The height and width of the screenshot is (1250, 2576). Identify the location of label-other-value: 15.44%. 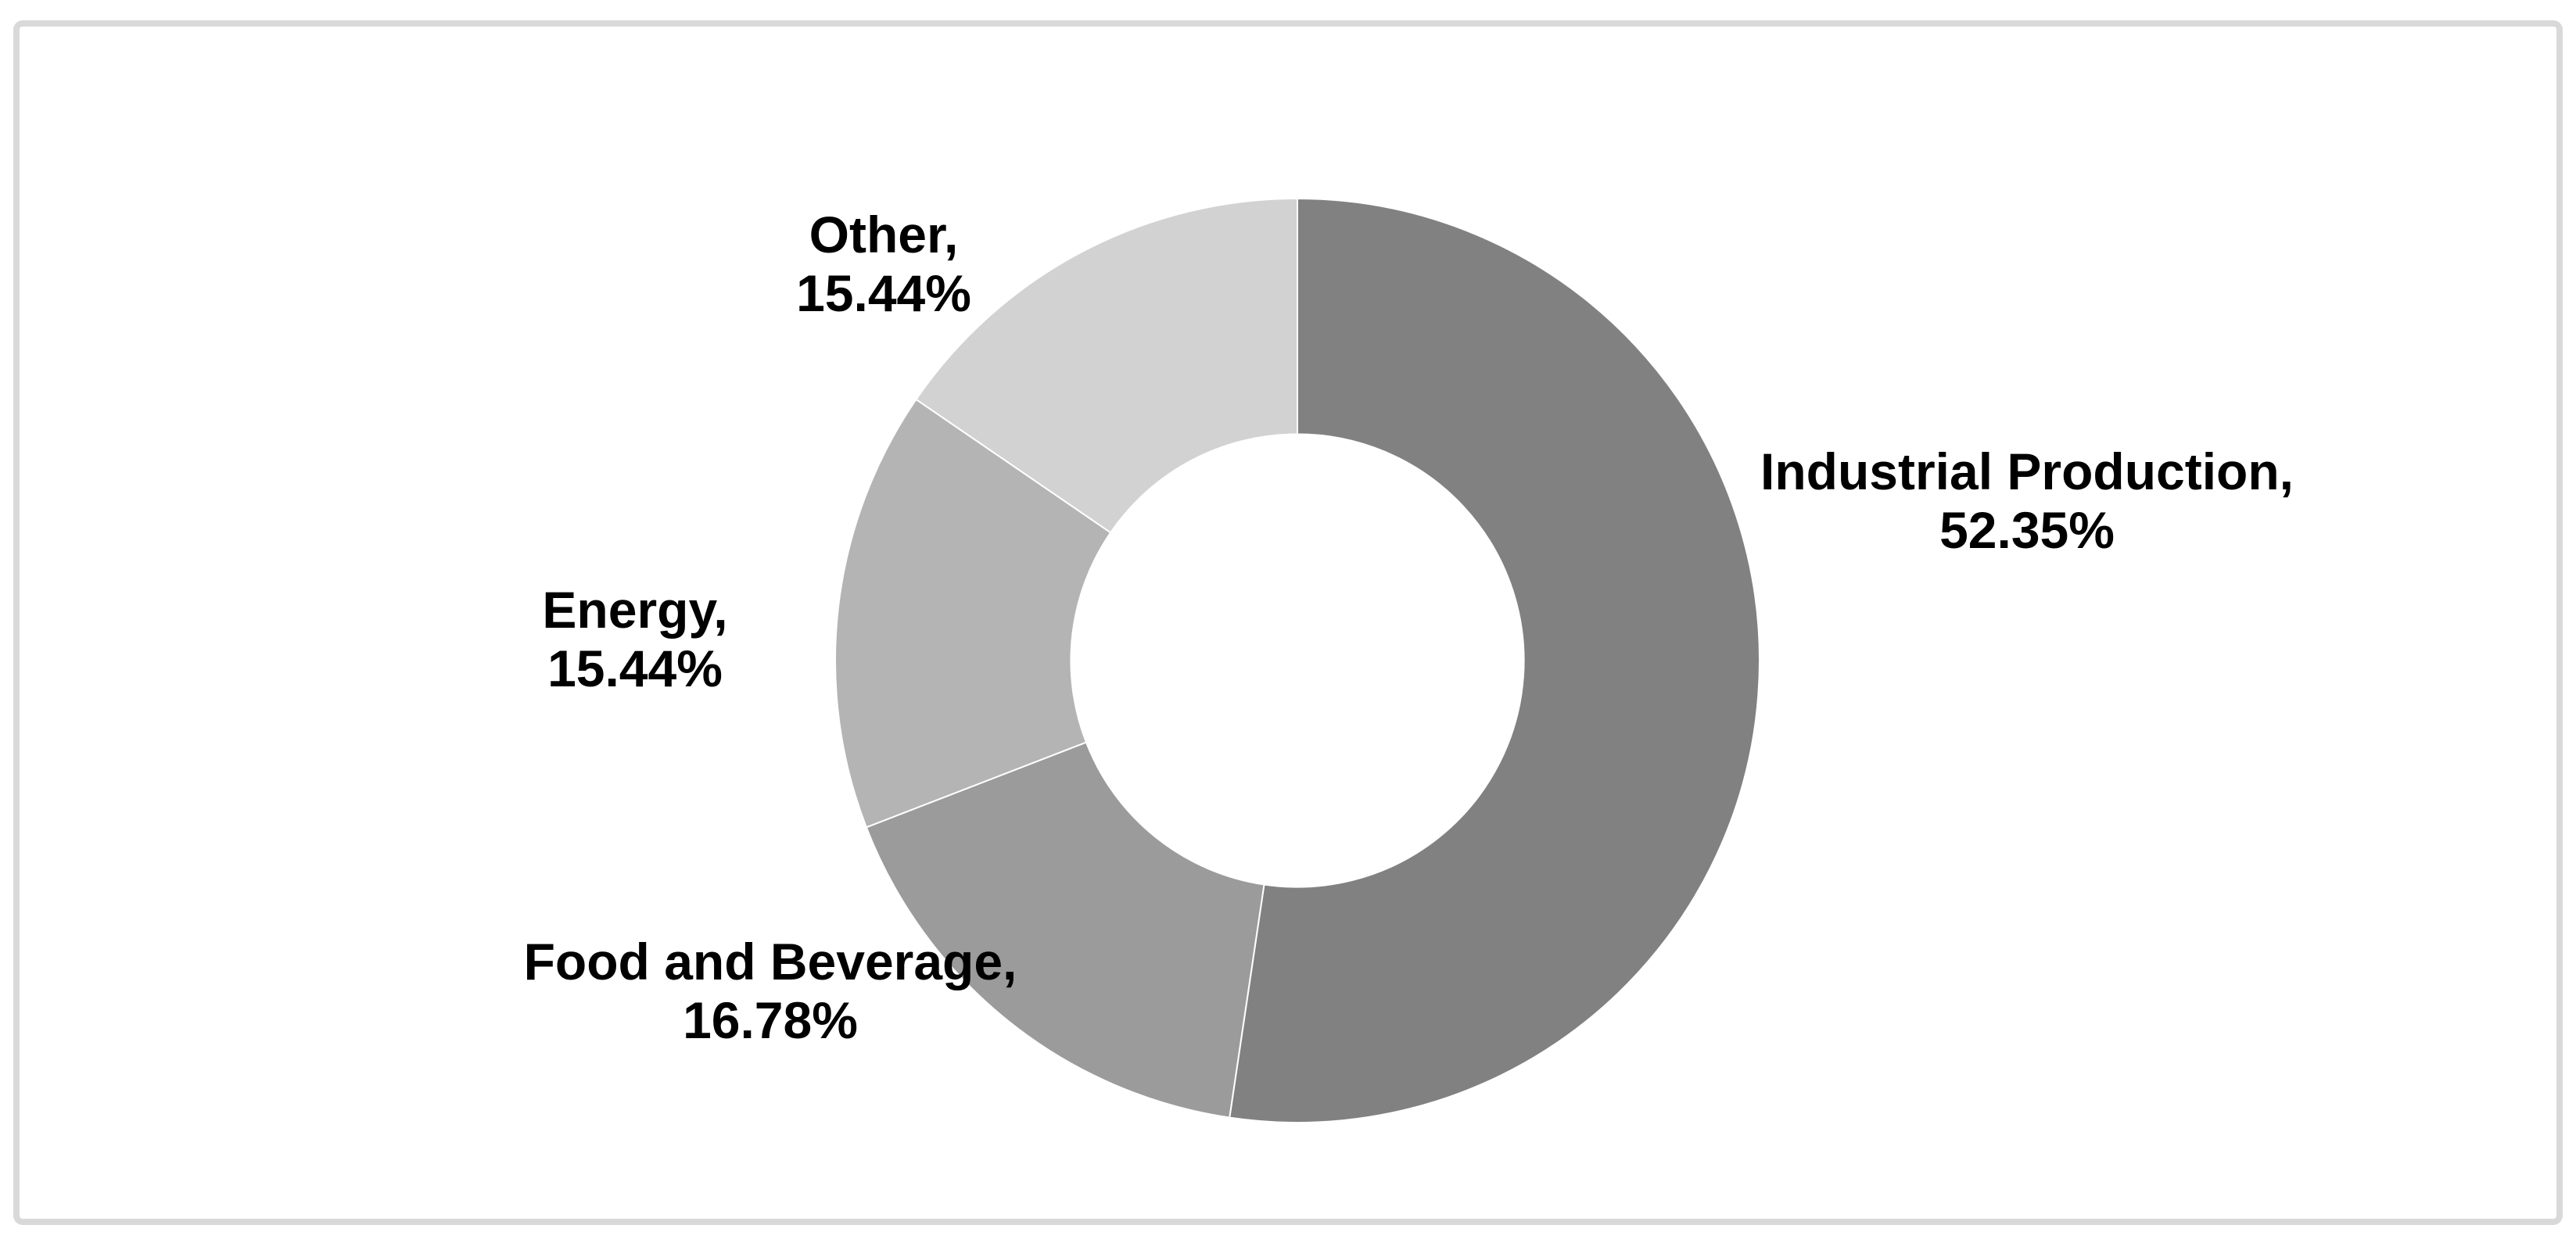
(884, 293).